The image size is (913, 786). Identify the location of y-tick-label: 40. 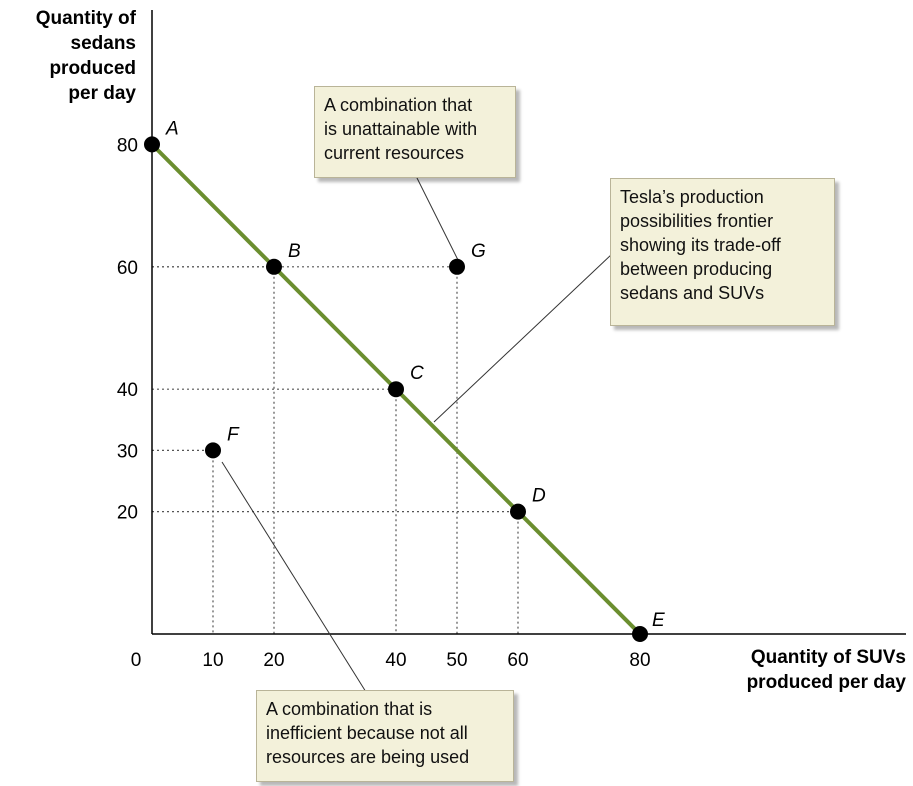
(127, 390).